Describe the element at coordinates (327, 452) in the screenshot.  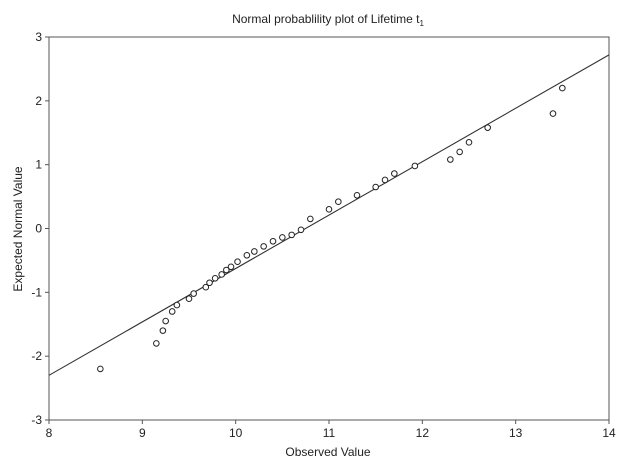
I see `x-axis-title: Observed Value` at that location.